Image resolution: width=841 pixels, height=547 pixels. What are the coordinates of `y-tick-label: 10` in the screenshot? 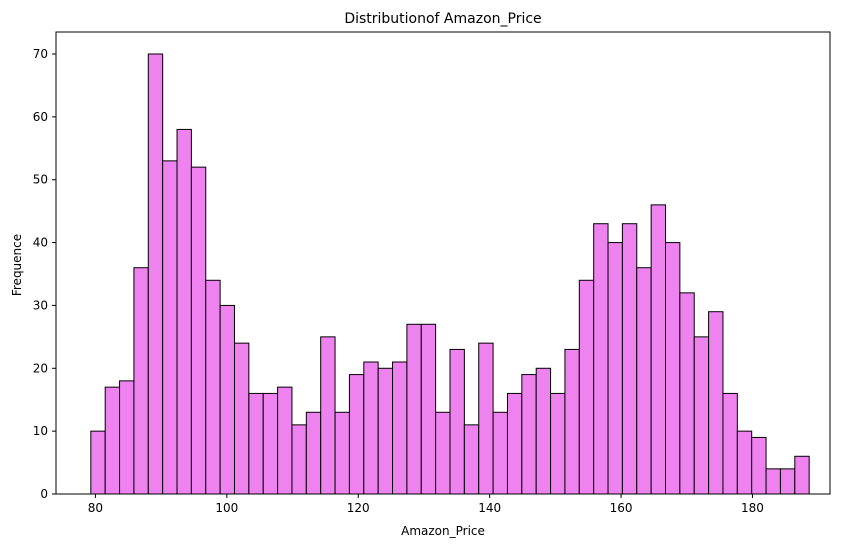 It's located at (40, 431).